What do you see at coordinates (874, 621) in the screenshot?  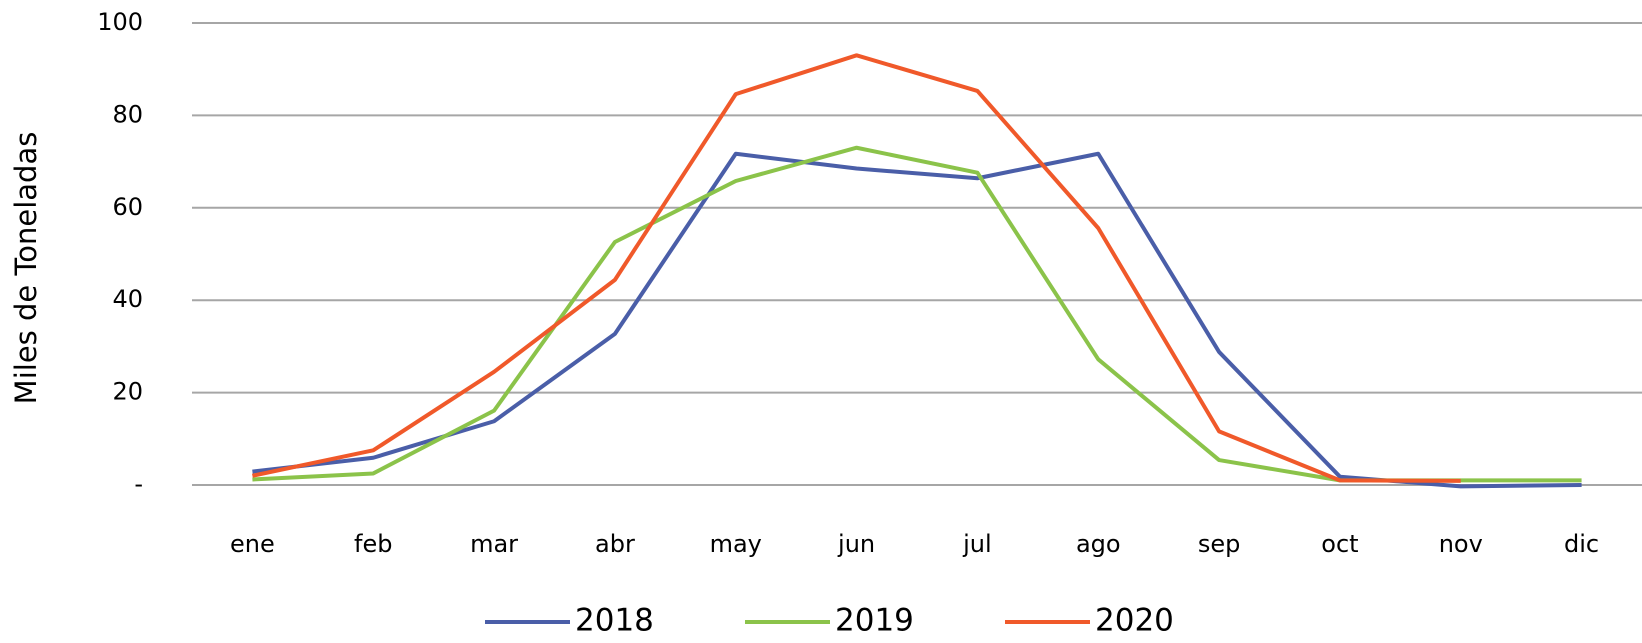 I see `legend-label: 2019` at bounding box center [874, 621].